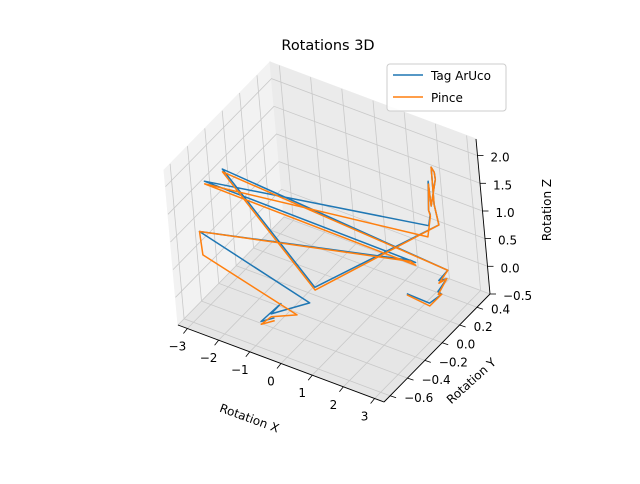  Describe the element at coordinates (437, 348) in the screenshot. I see `y-axis-line` at that location.